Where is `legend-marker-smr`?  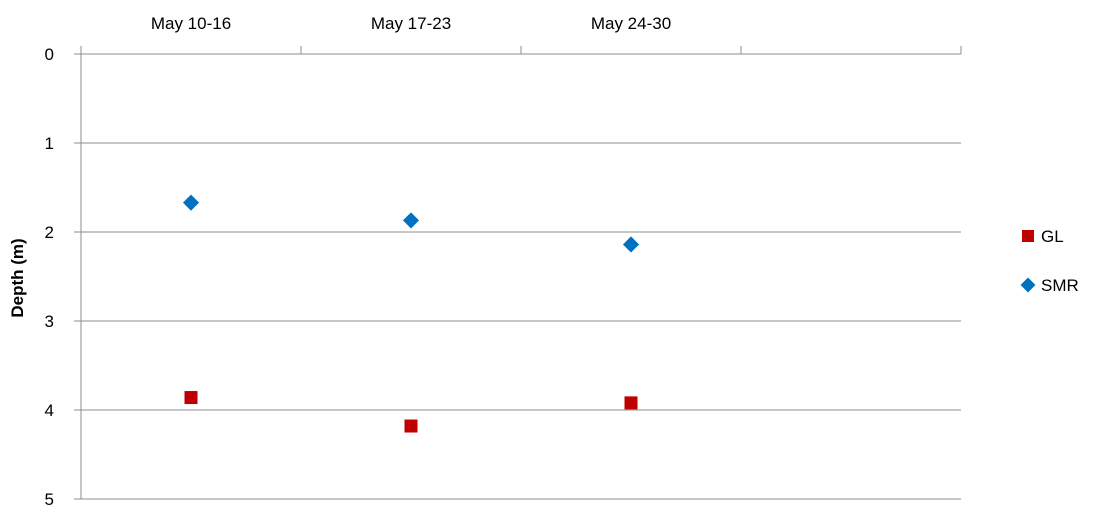
legend-marker-smr is located at coordinates (1028, 285).